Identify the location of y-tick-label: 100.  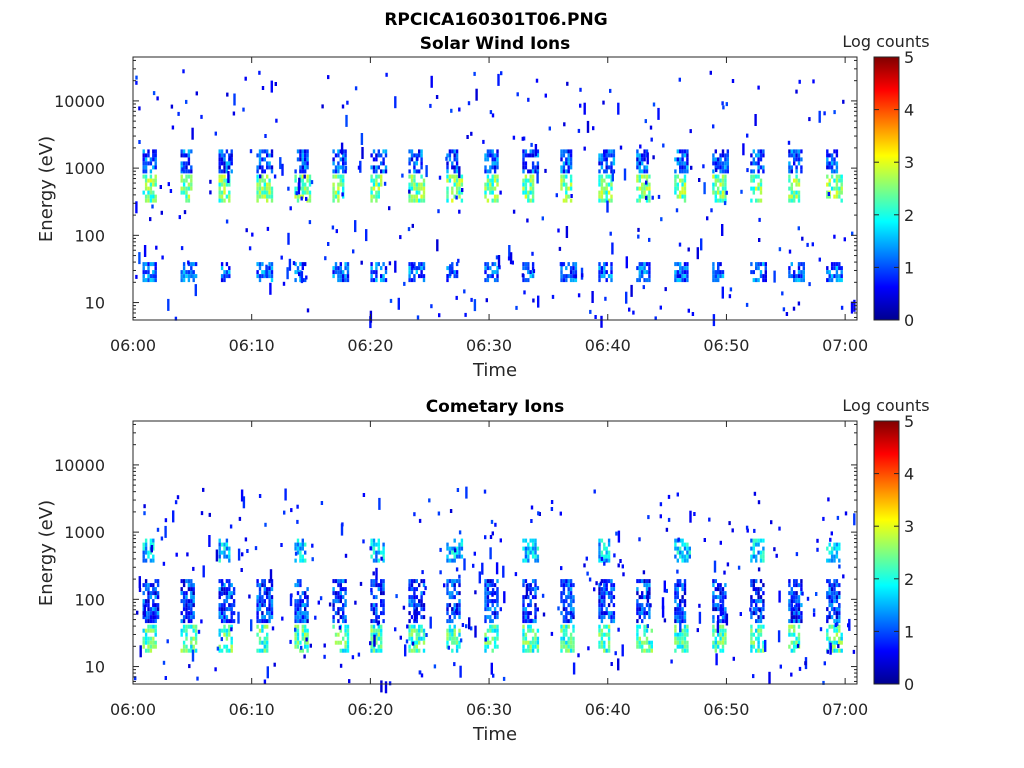
(89, 599).